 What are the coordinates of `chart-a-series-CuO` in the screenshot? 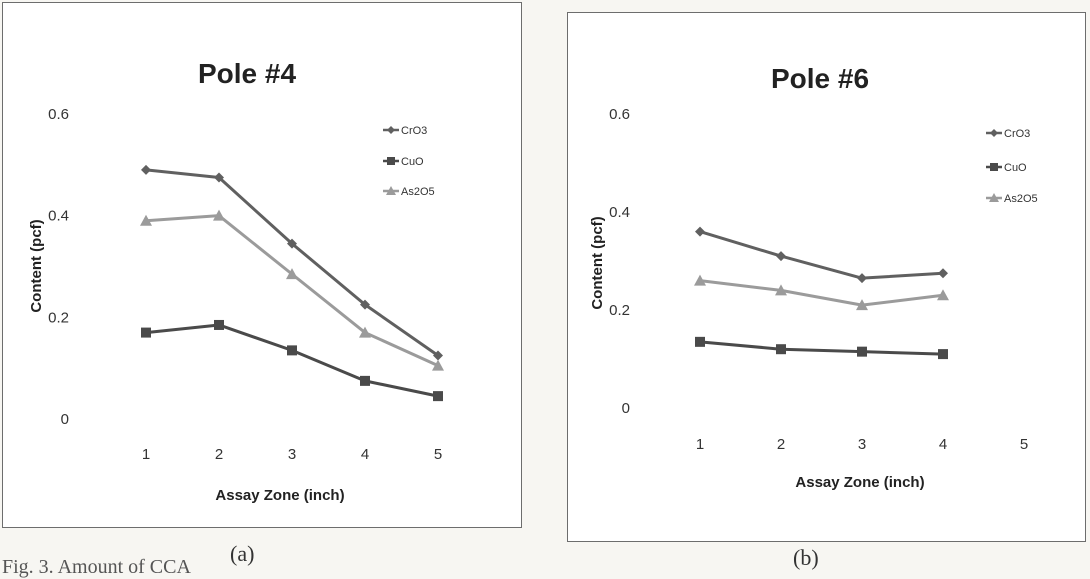 It's located at (292, 360).